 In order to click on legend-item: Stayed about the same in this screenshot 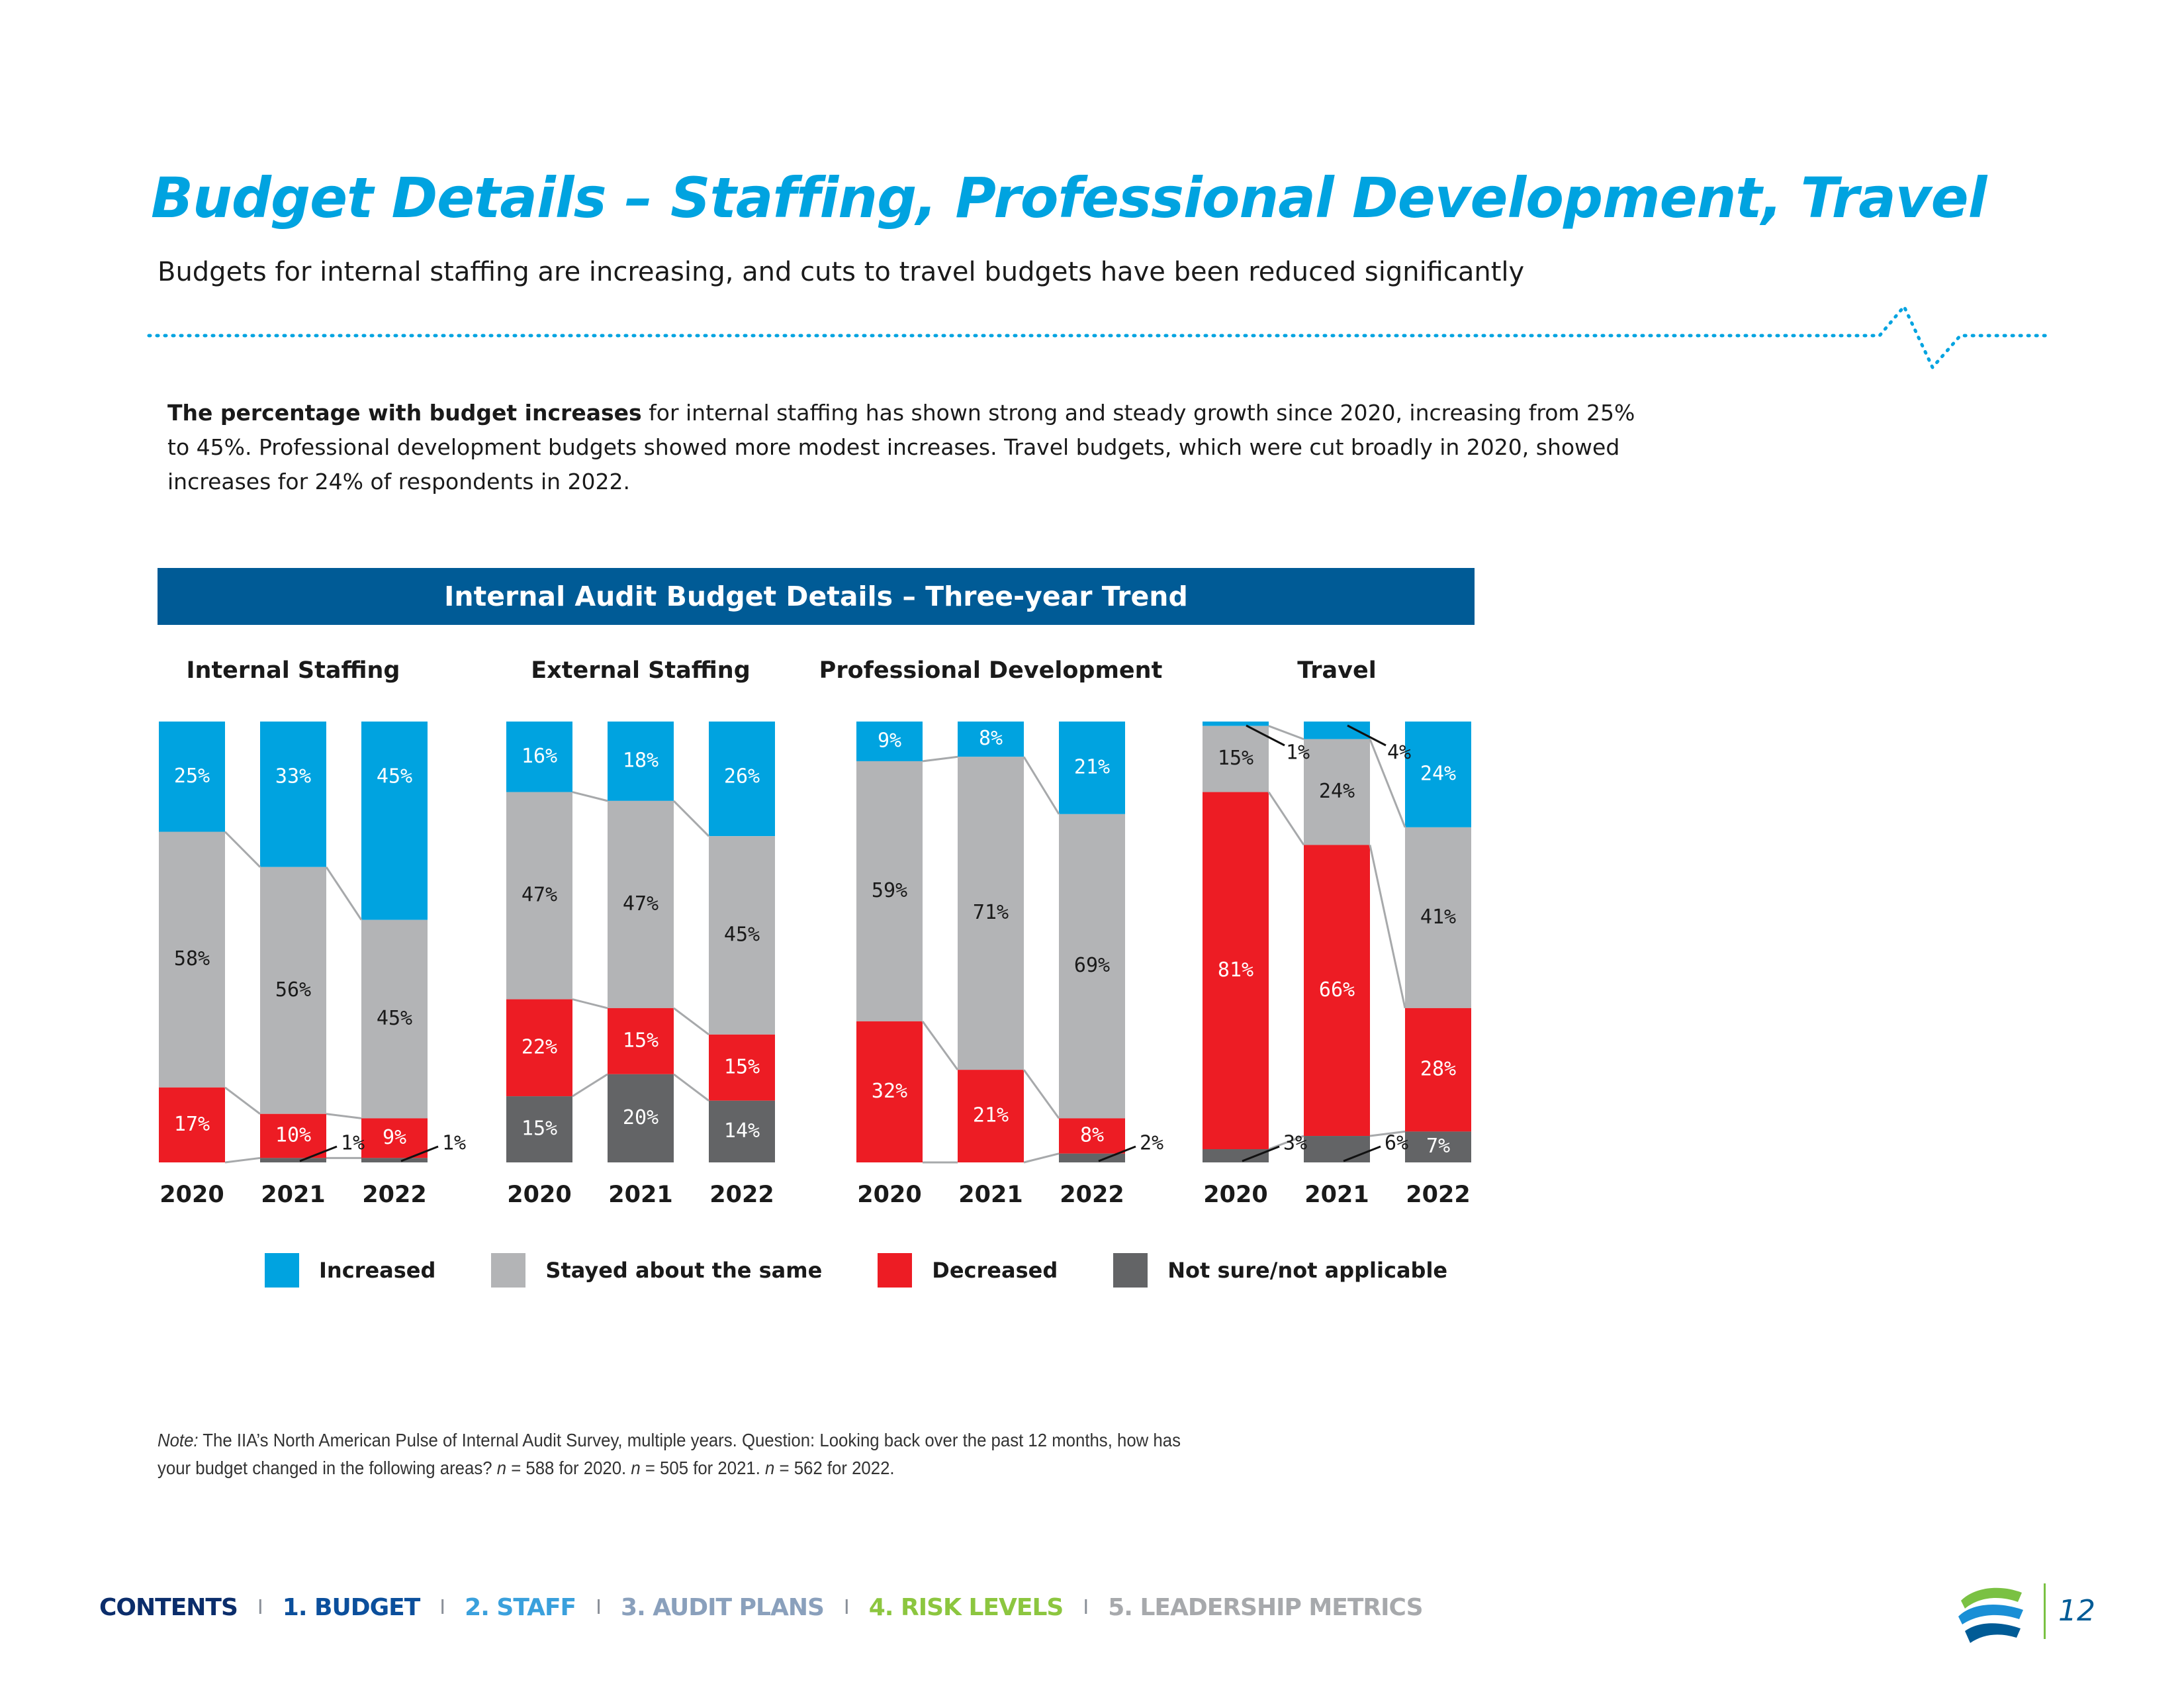, I will do `click(656, 1270)`.